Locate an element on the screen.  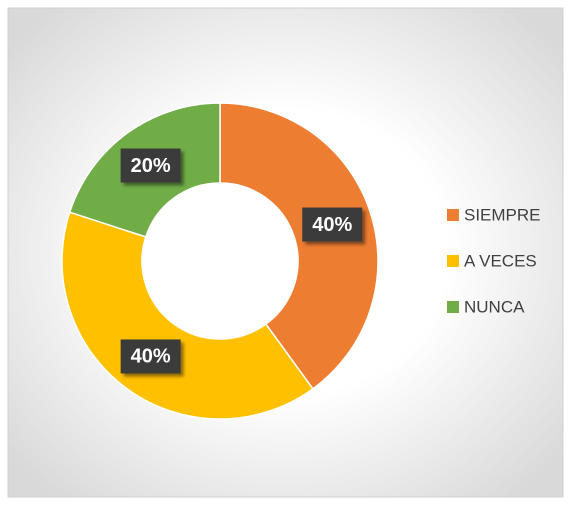
data-label: 20% is located at coordinates (151, 166).